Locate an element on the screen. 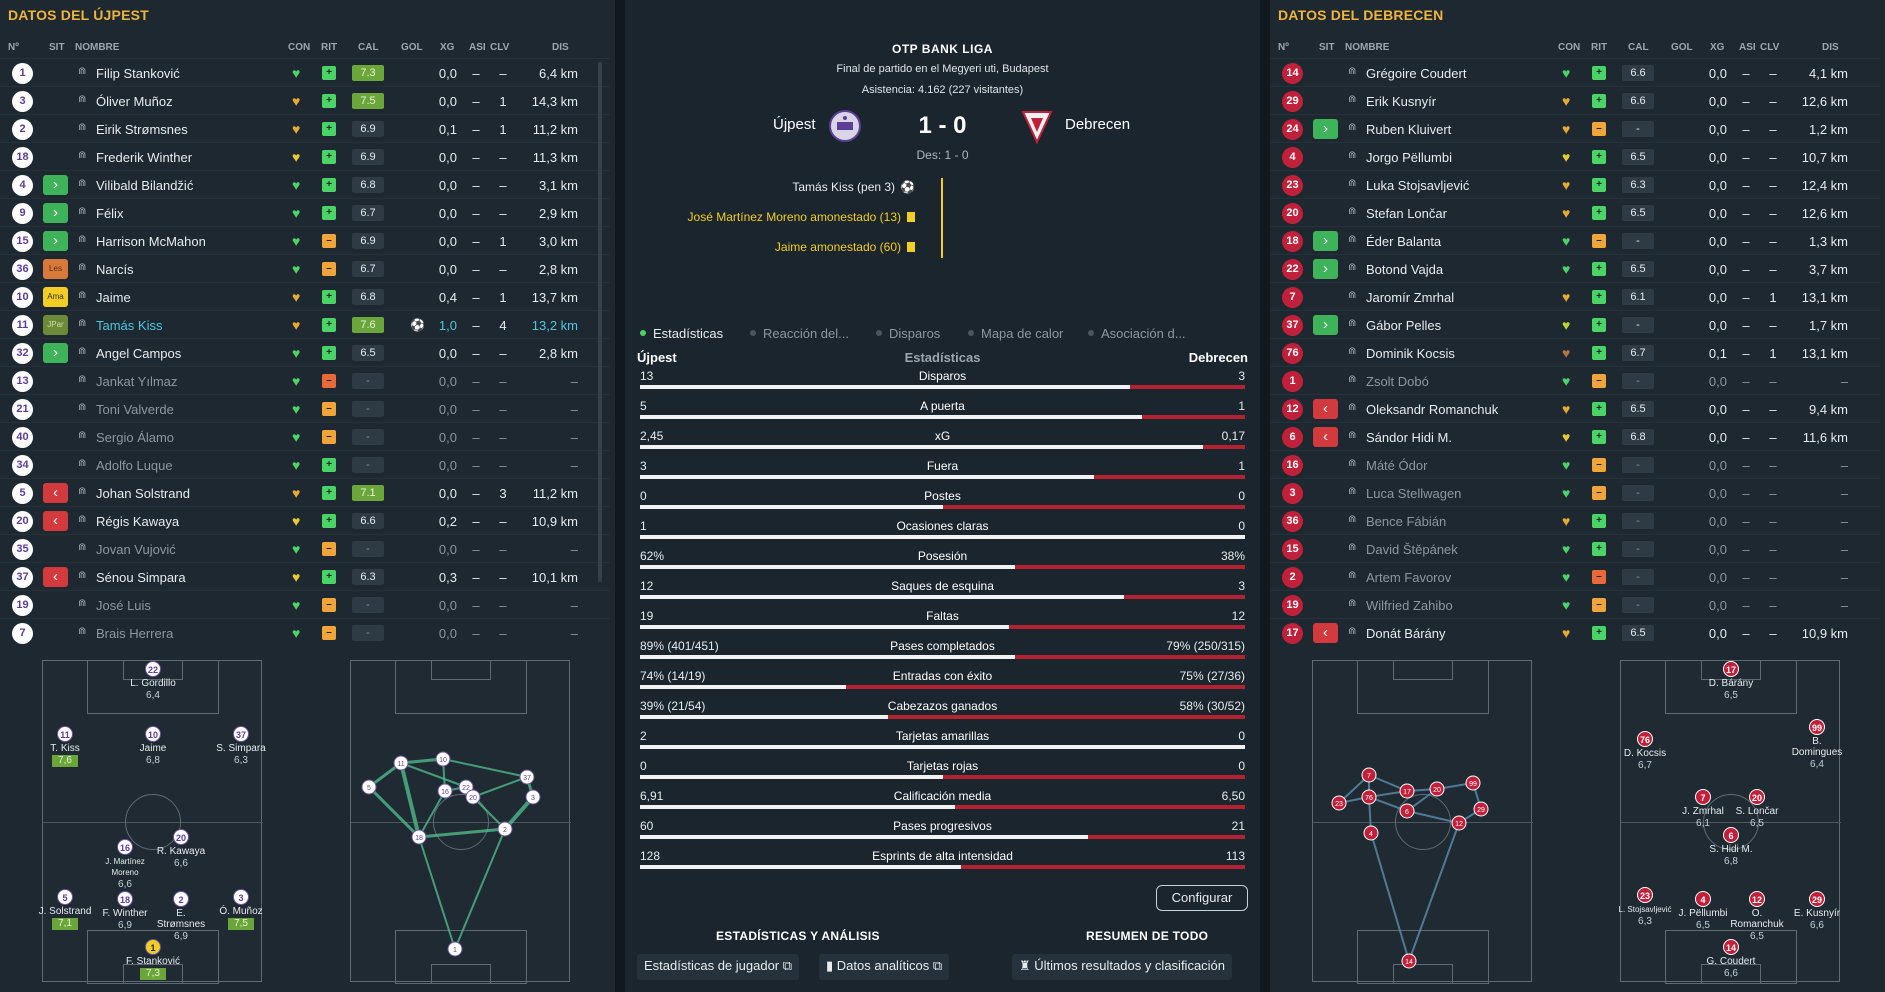 The width and height of the screenshot is (1885, 992). player-row: 1 ⋒ Zsolt Dobó ♥ – -0,0– – – is located at coordinates (1575, 380).